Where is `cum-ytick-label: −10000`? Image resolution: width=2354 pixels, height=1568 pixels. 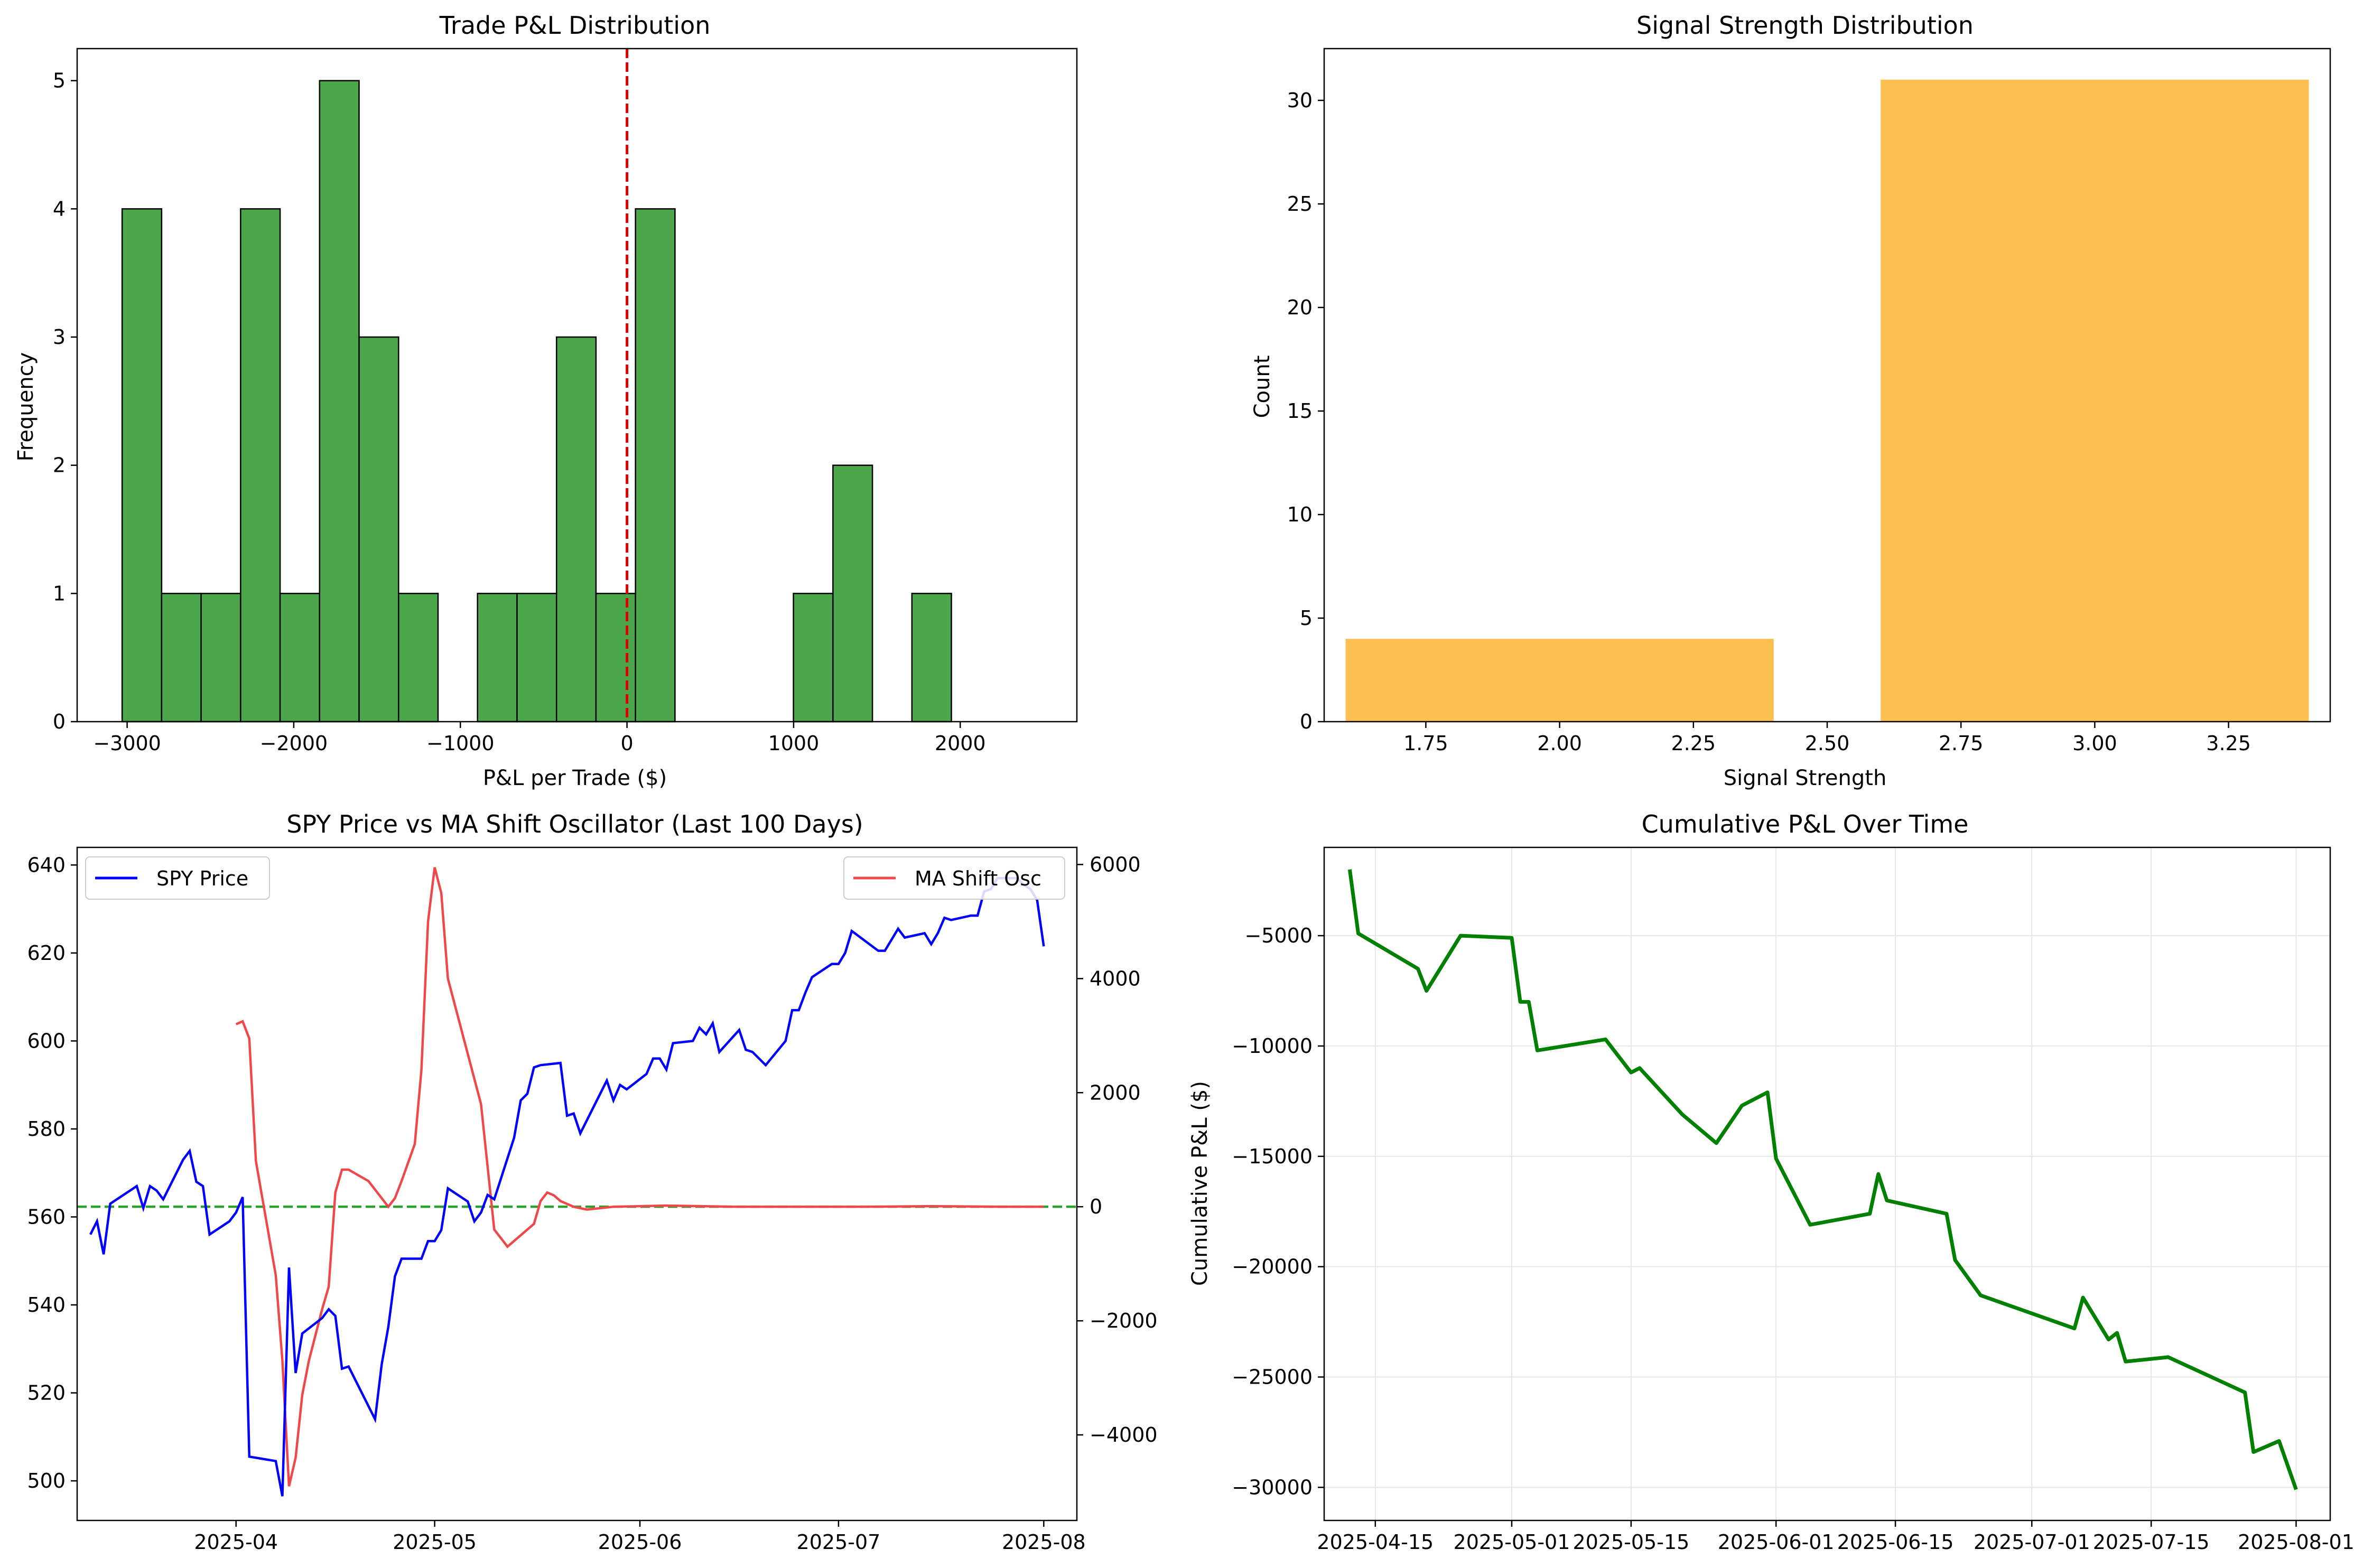
cum-ytick-label: −10000 is located at coordinates (1272, 1046).